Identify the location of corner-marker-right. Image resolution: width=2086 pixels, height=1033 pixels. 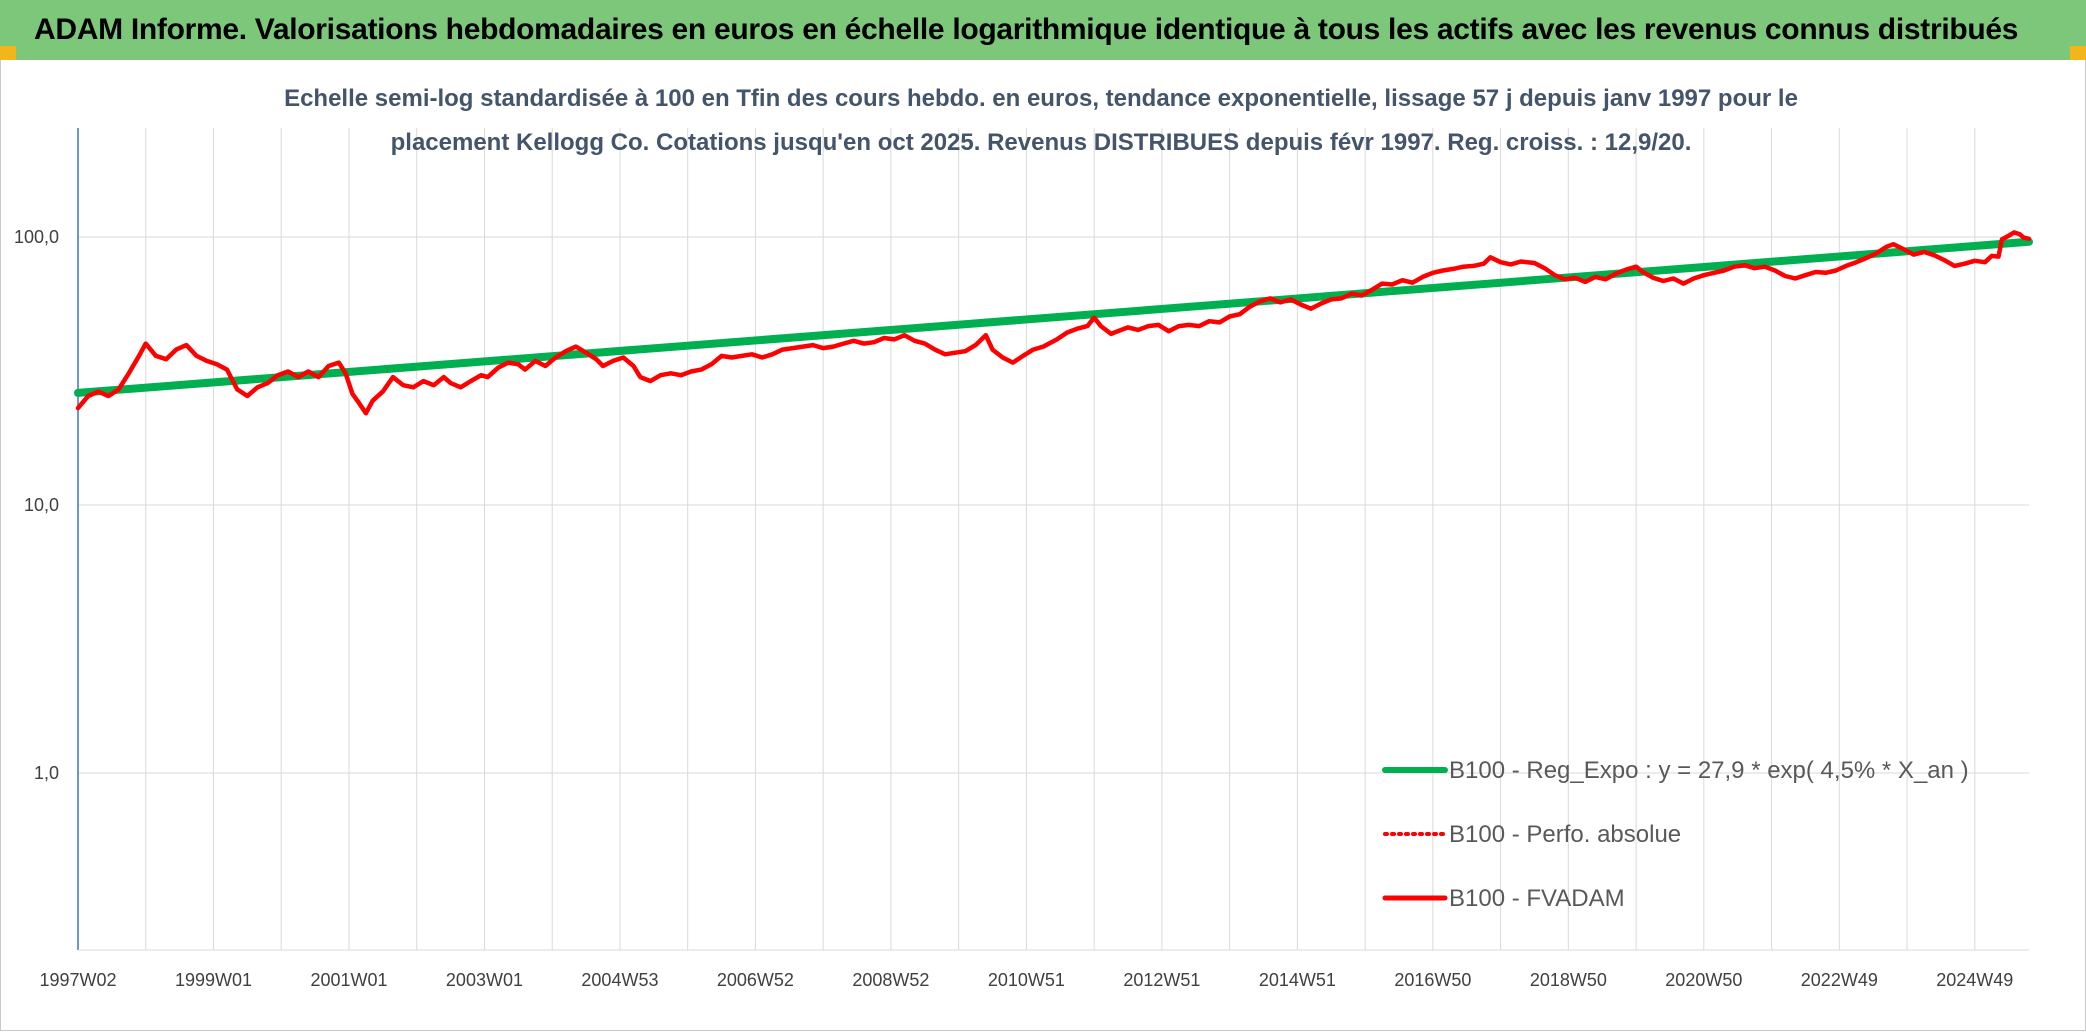
(2078, 53).